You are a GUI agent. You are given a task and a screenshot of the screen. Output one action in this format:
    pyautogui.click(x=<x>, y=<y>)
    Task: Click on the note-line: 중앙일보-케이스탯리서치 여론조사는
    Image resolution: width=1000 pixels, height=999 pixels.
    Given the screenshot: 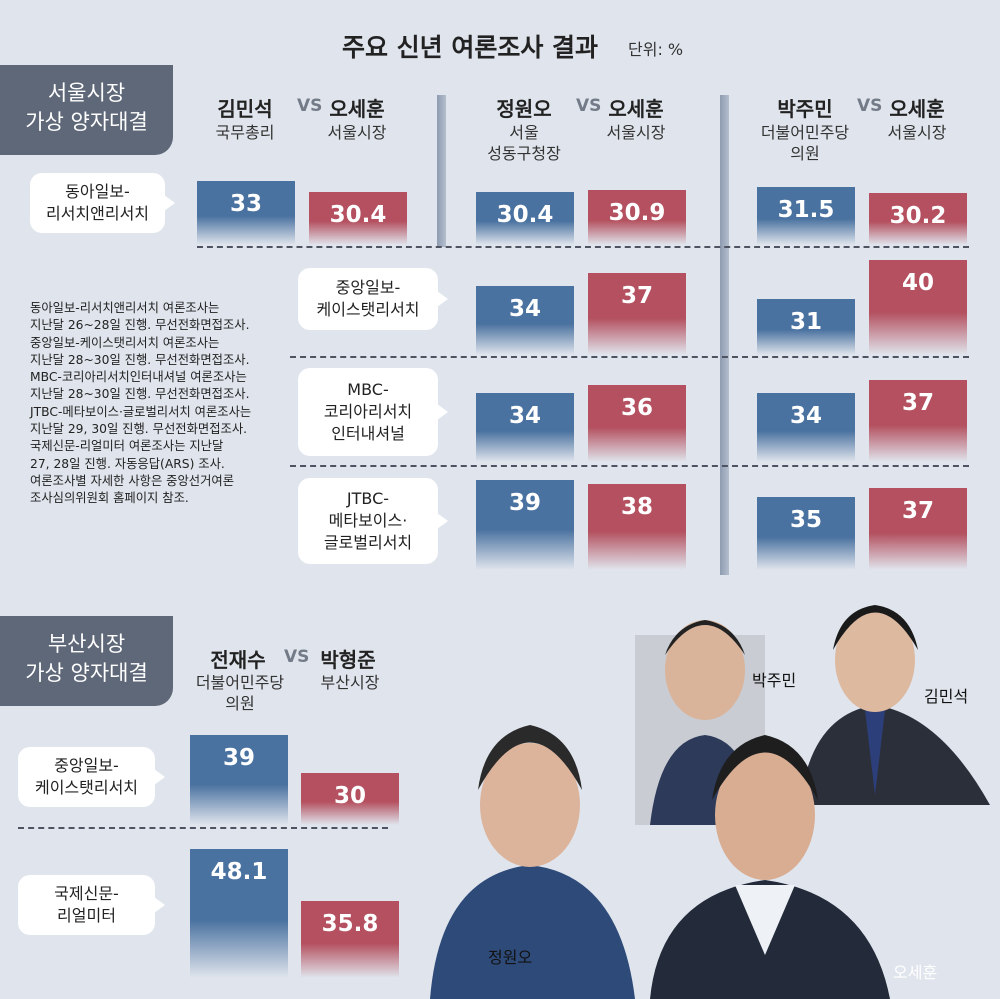 What is the action you would take?
    pyautogui.click(x=125, y=342)
    